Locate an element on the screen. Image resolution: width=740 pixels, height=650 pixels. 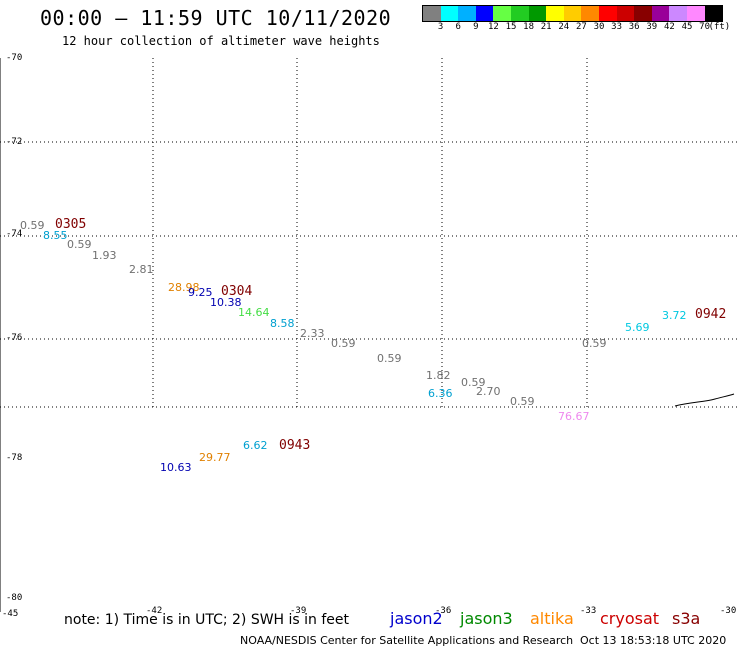
wave-height-value: 6.62 is located at coordinates (255, 445).